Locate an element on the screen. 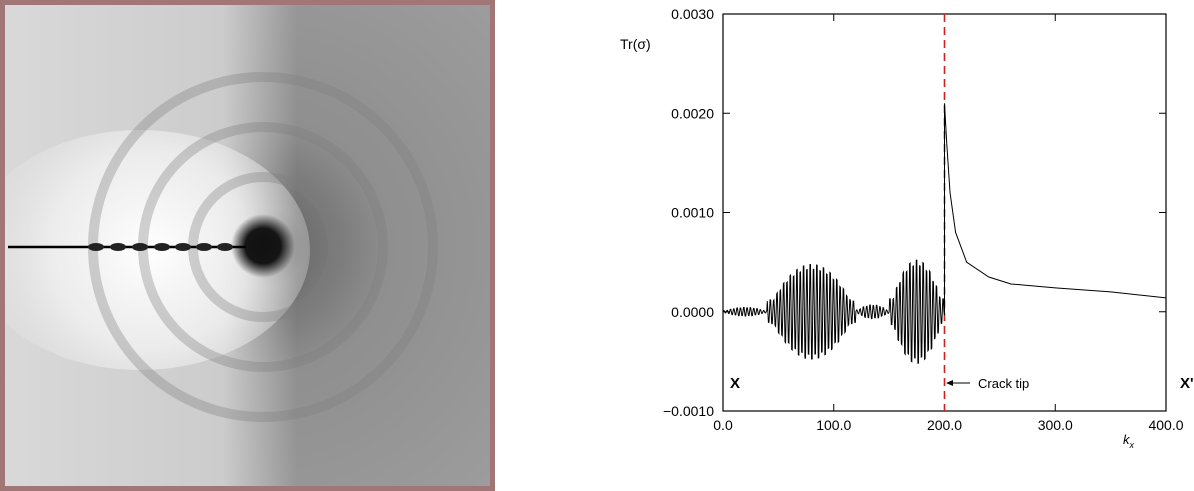 The width and height of the screenshot is (1194, 491). left-marker: X is located at coordinates (735, 383).